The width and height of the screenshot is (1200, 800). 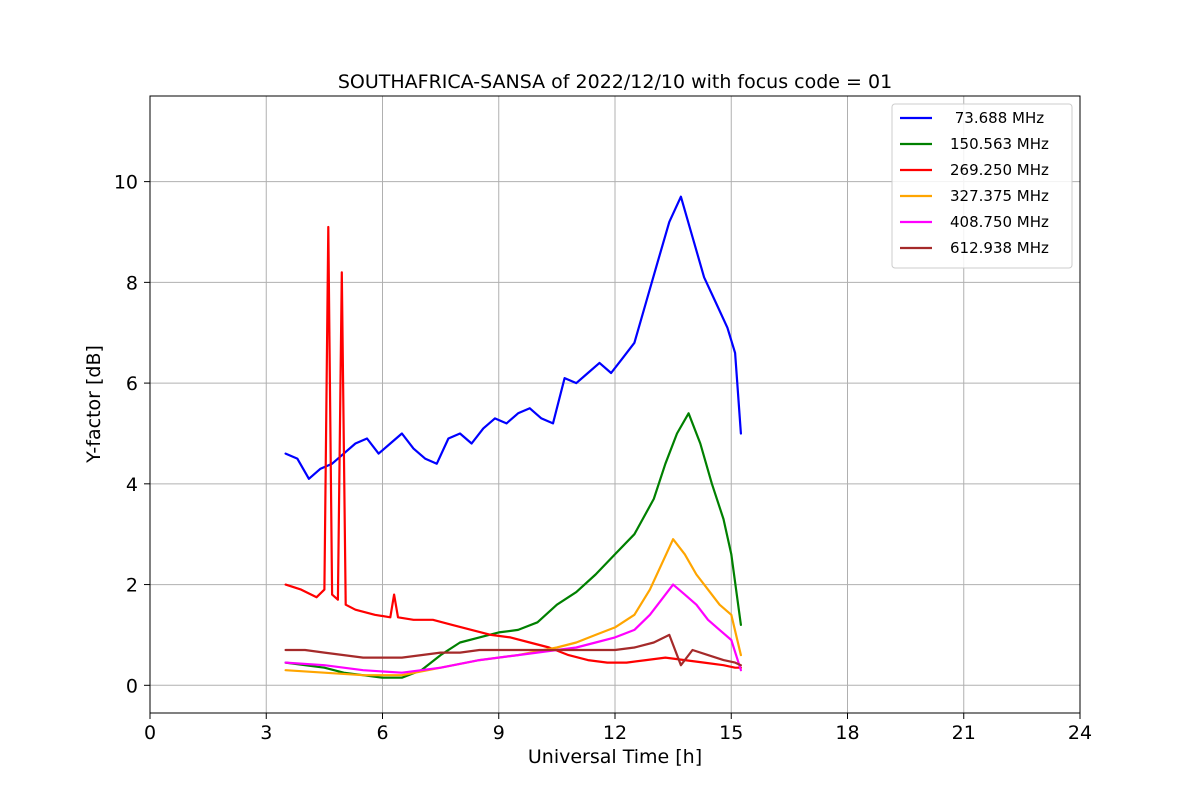 I want to click on x-tick-label: 15, so click(x=731, y=733).